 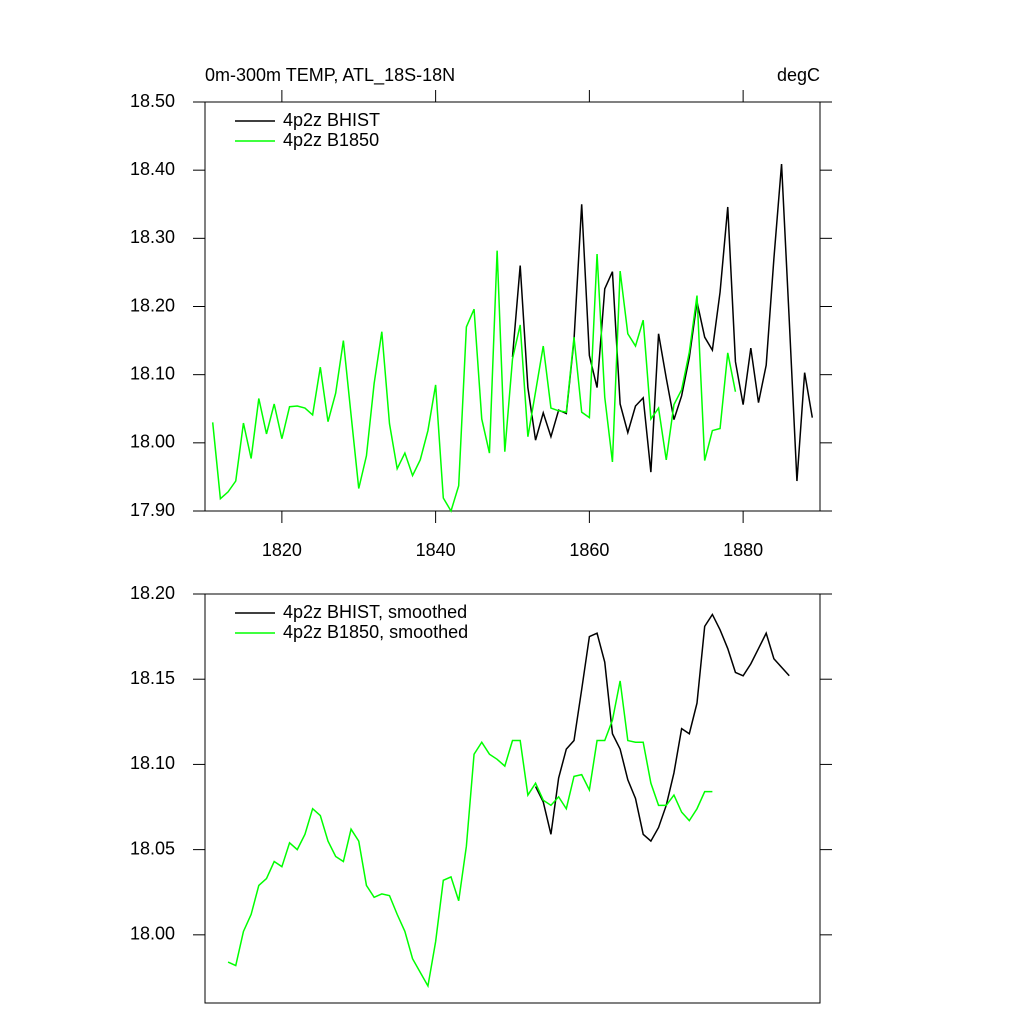 I want to click on units-label: degC, so click(x=798, y=75).